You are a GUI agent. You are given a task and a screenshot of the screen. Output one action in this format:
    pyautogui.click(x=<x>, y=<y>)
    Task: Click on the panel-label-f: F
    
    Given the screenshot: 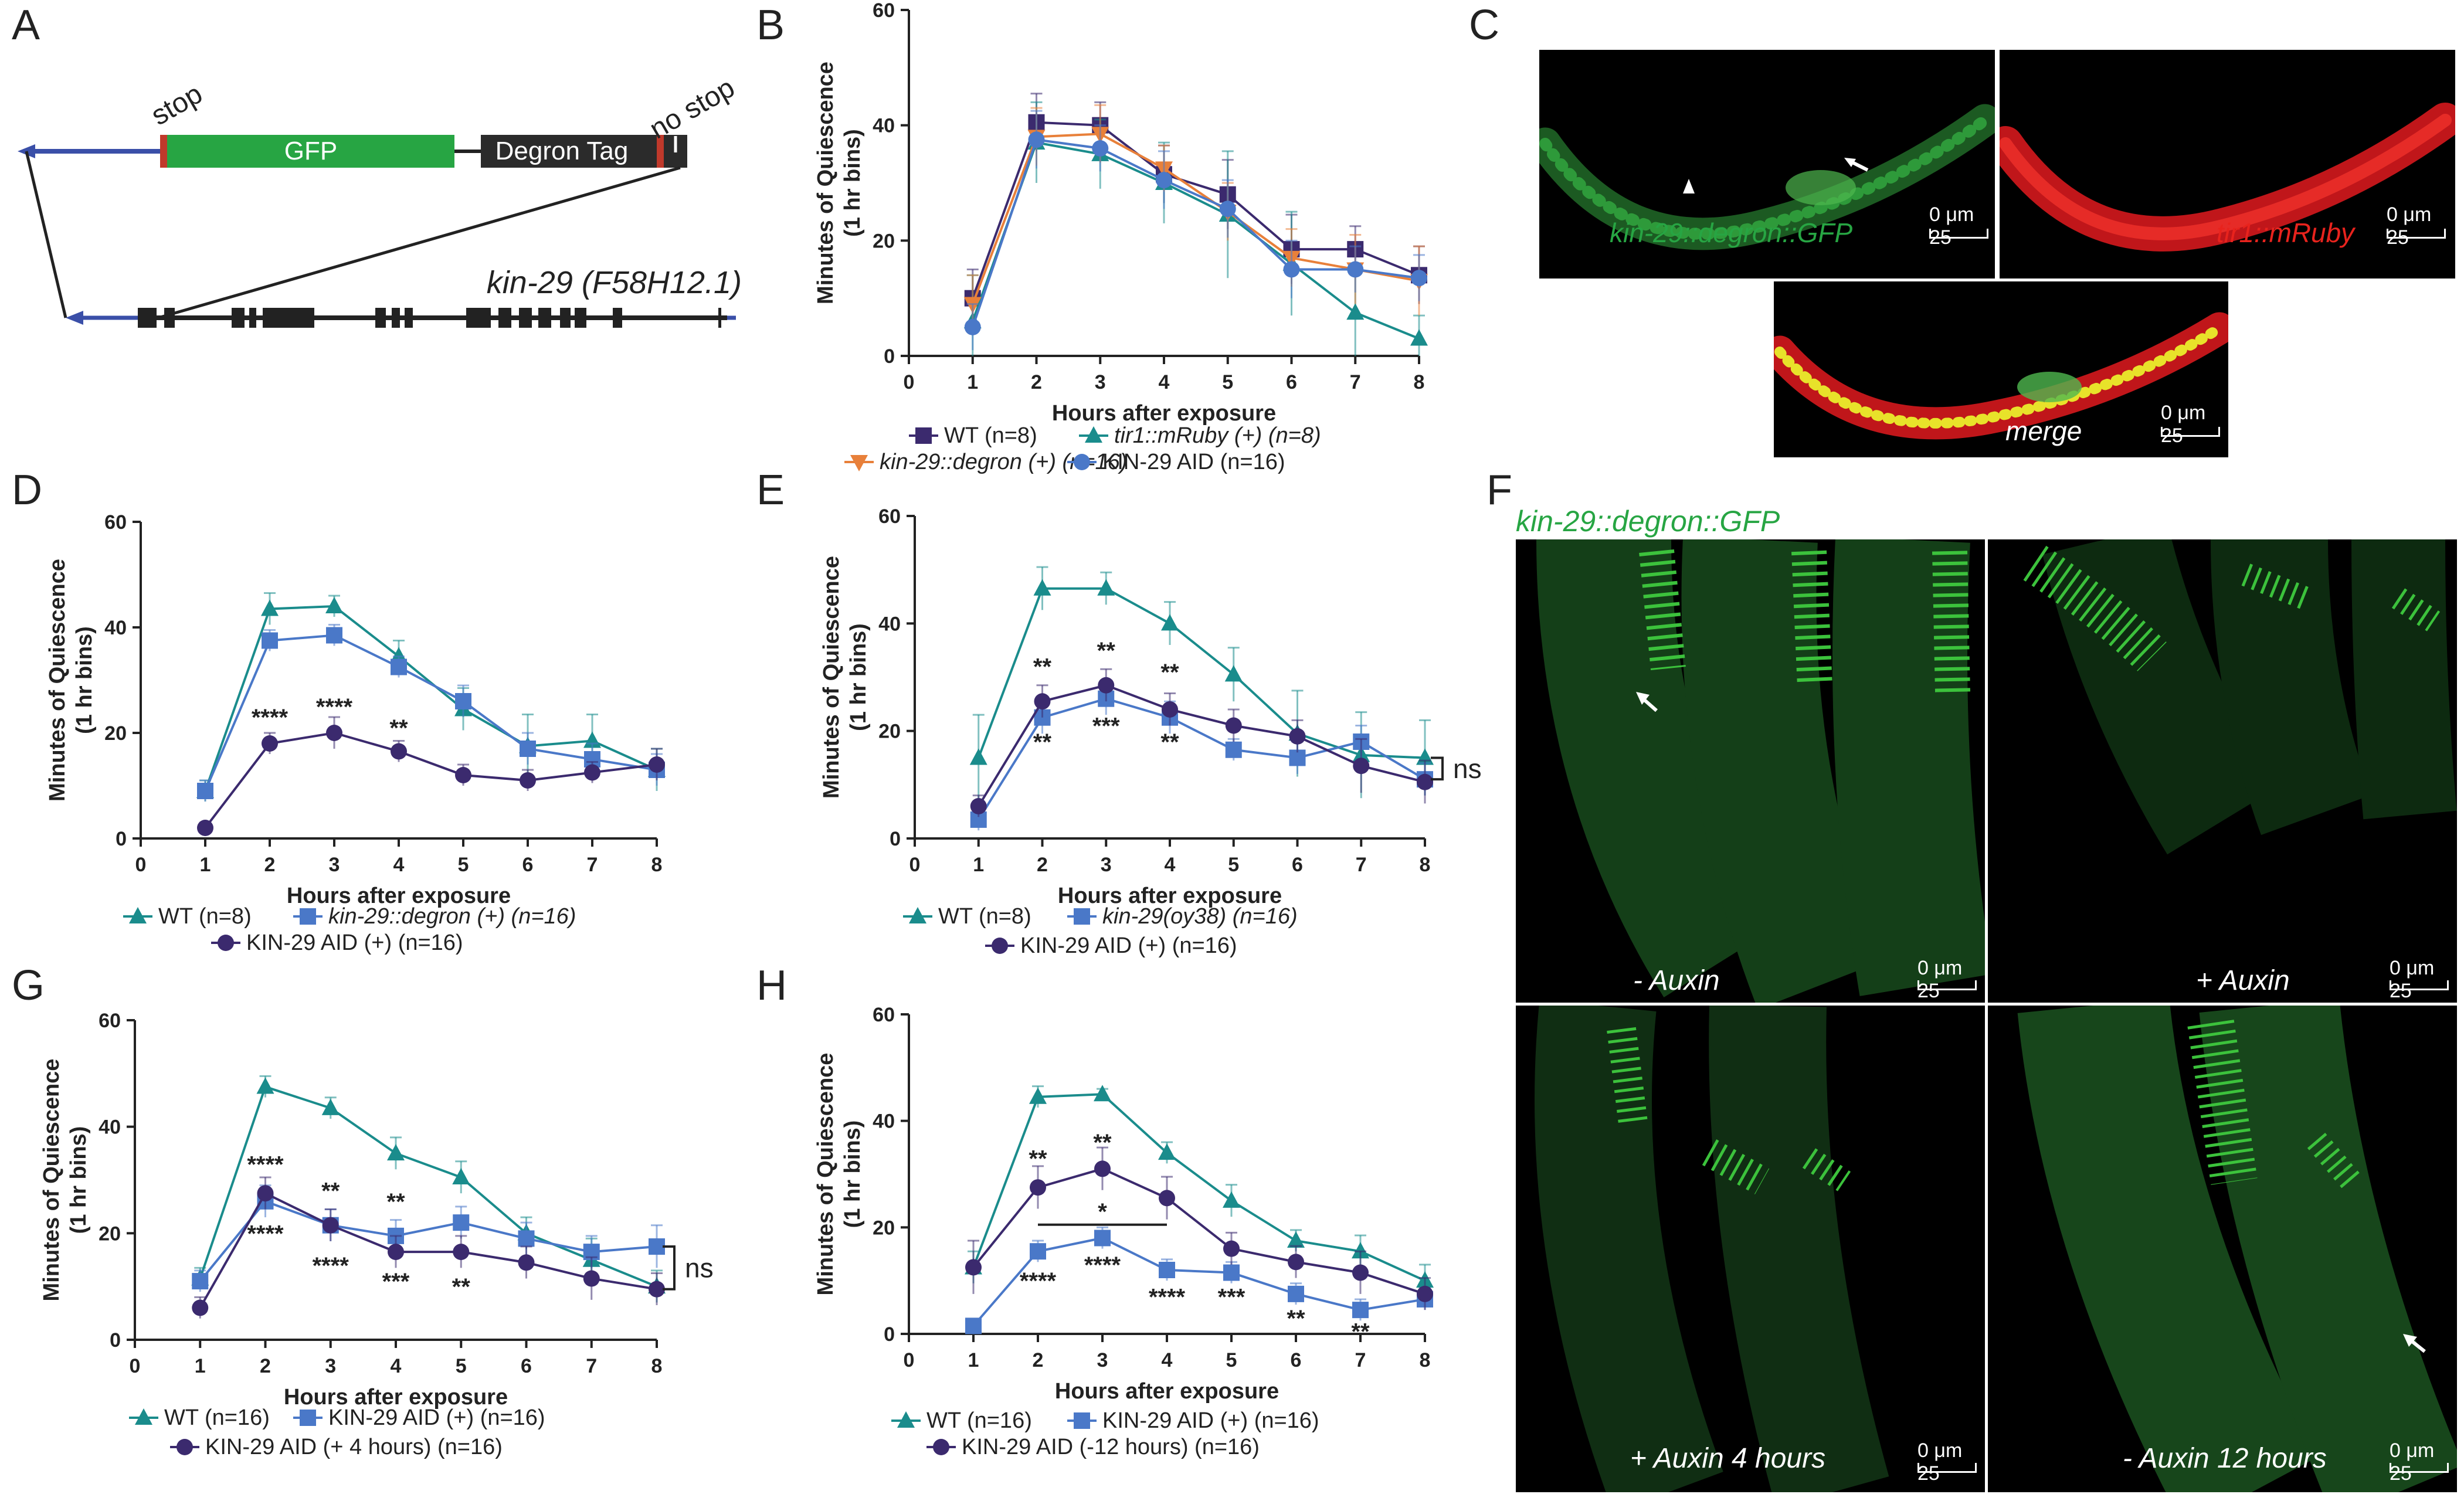 What is the action you would take?
    pyautogui.click(x=1499, y=490)
    